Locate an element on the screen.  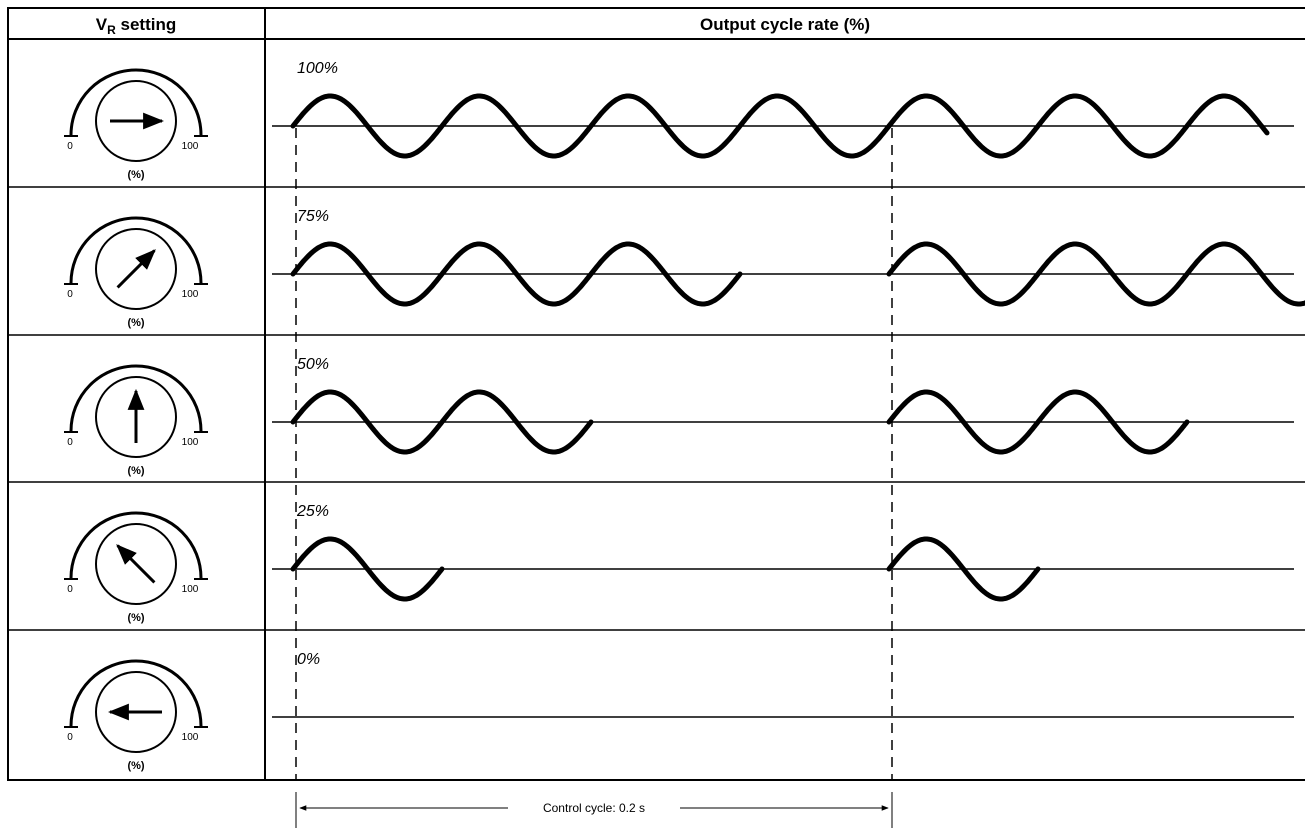
row-0: 0 100 (%) 0% is located at coordinates (679, 711).